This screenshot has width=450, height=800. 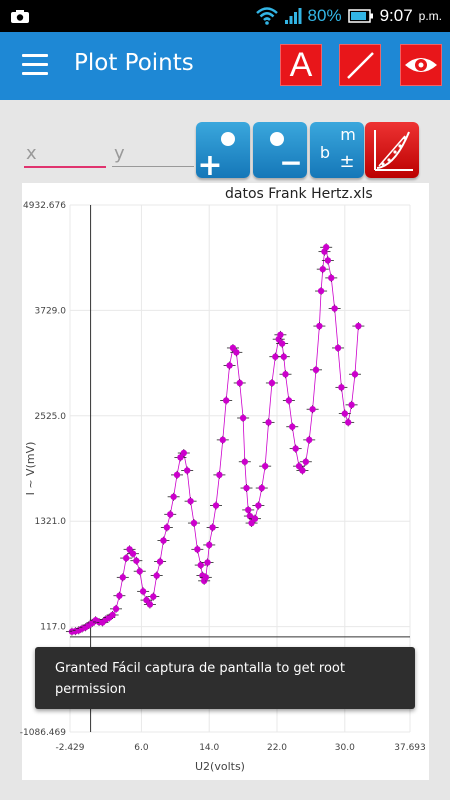 I want to click on plot-filename: datos Frank Hertz.xls, so click(x=299, y=194).